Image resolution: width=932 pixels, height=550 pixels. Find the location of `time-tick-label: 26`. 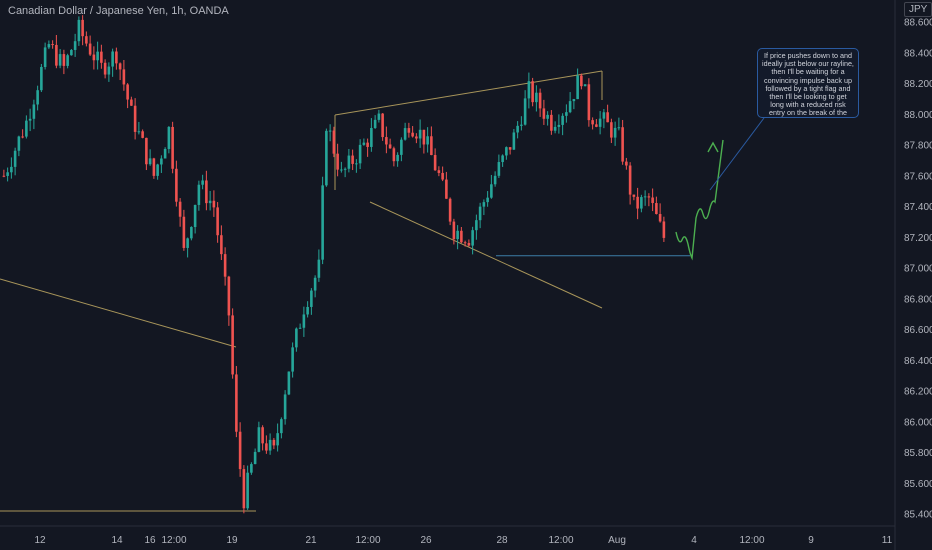

time-tick-label: 26 is located at coordinates (426, 540).